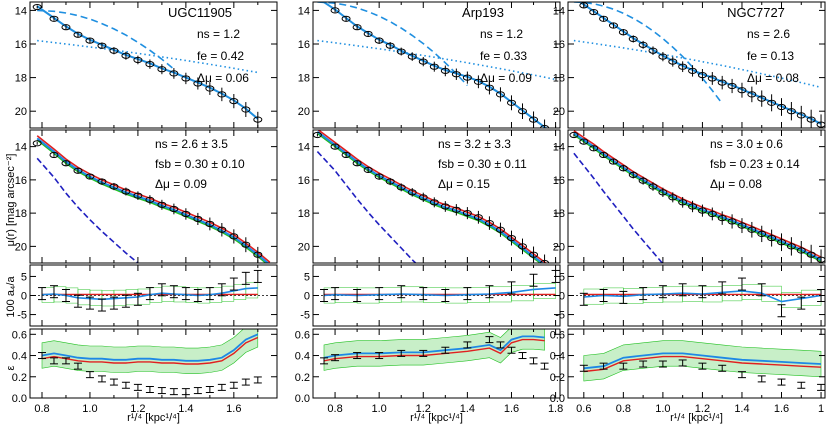 This screenshot has width=830, height=424. Describe the element at coordinates (736, 184) in the screenshot. I see `sim-parameter-label: Δμ = 0.08` at that location.